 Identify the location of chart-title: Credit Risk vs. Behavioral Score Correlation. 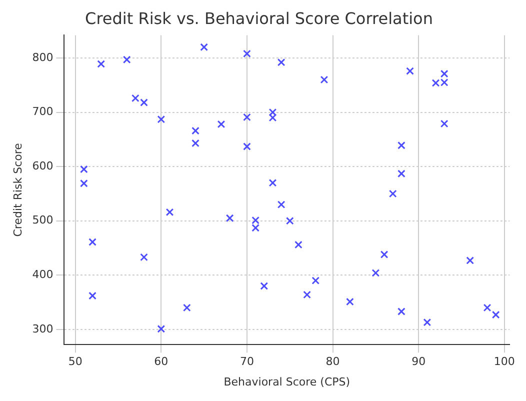
(259, 18).